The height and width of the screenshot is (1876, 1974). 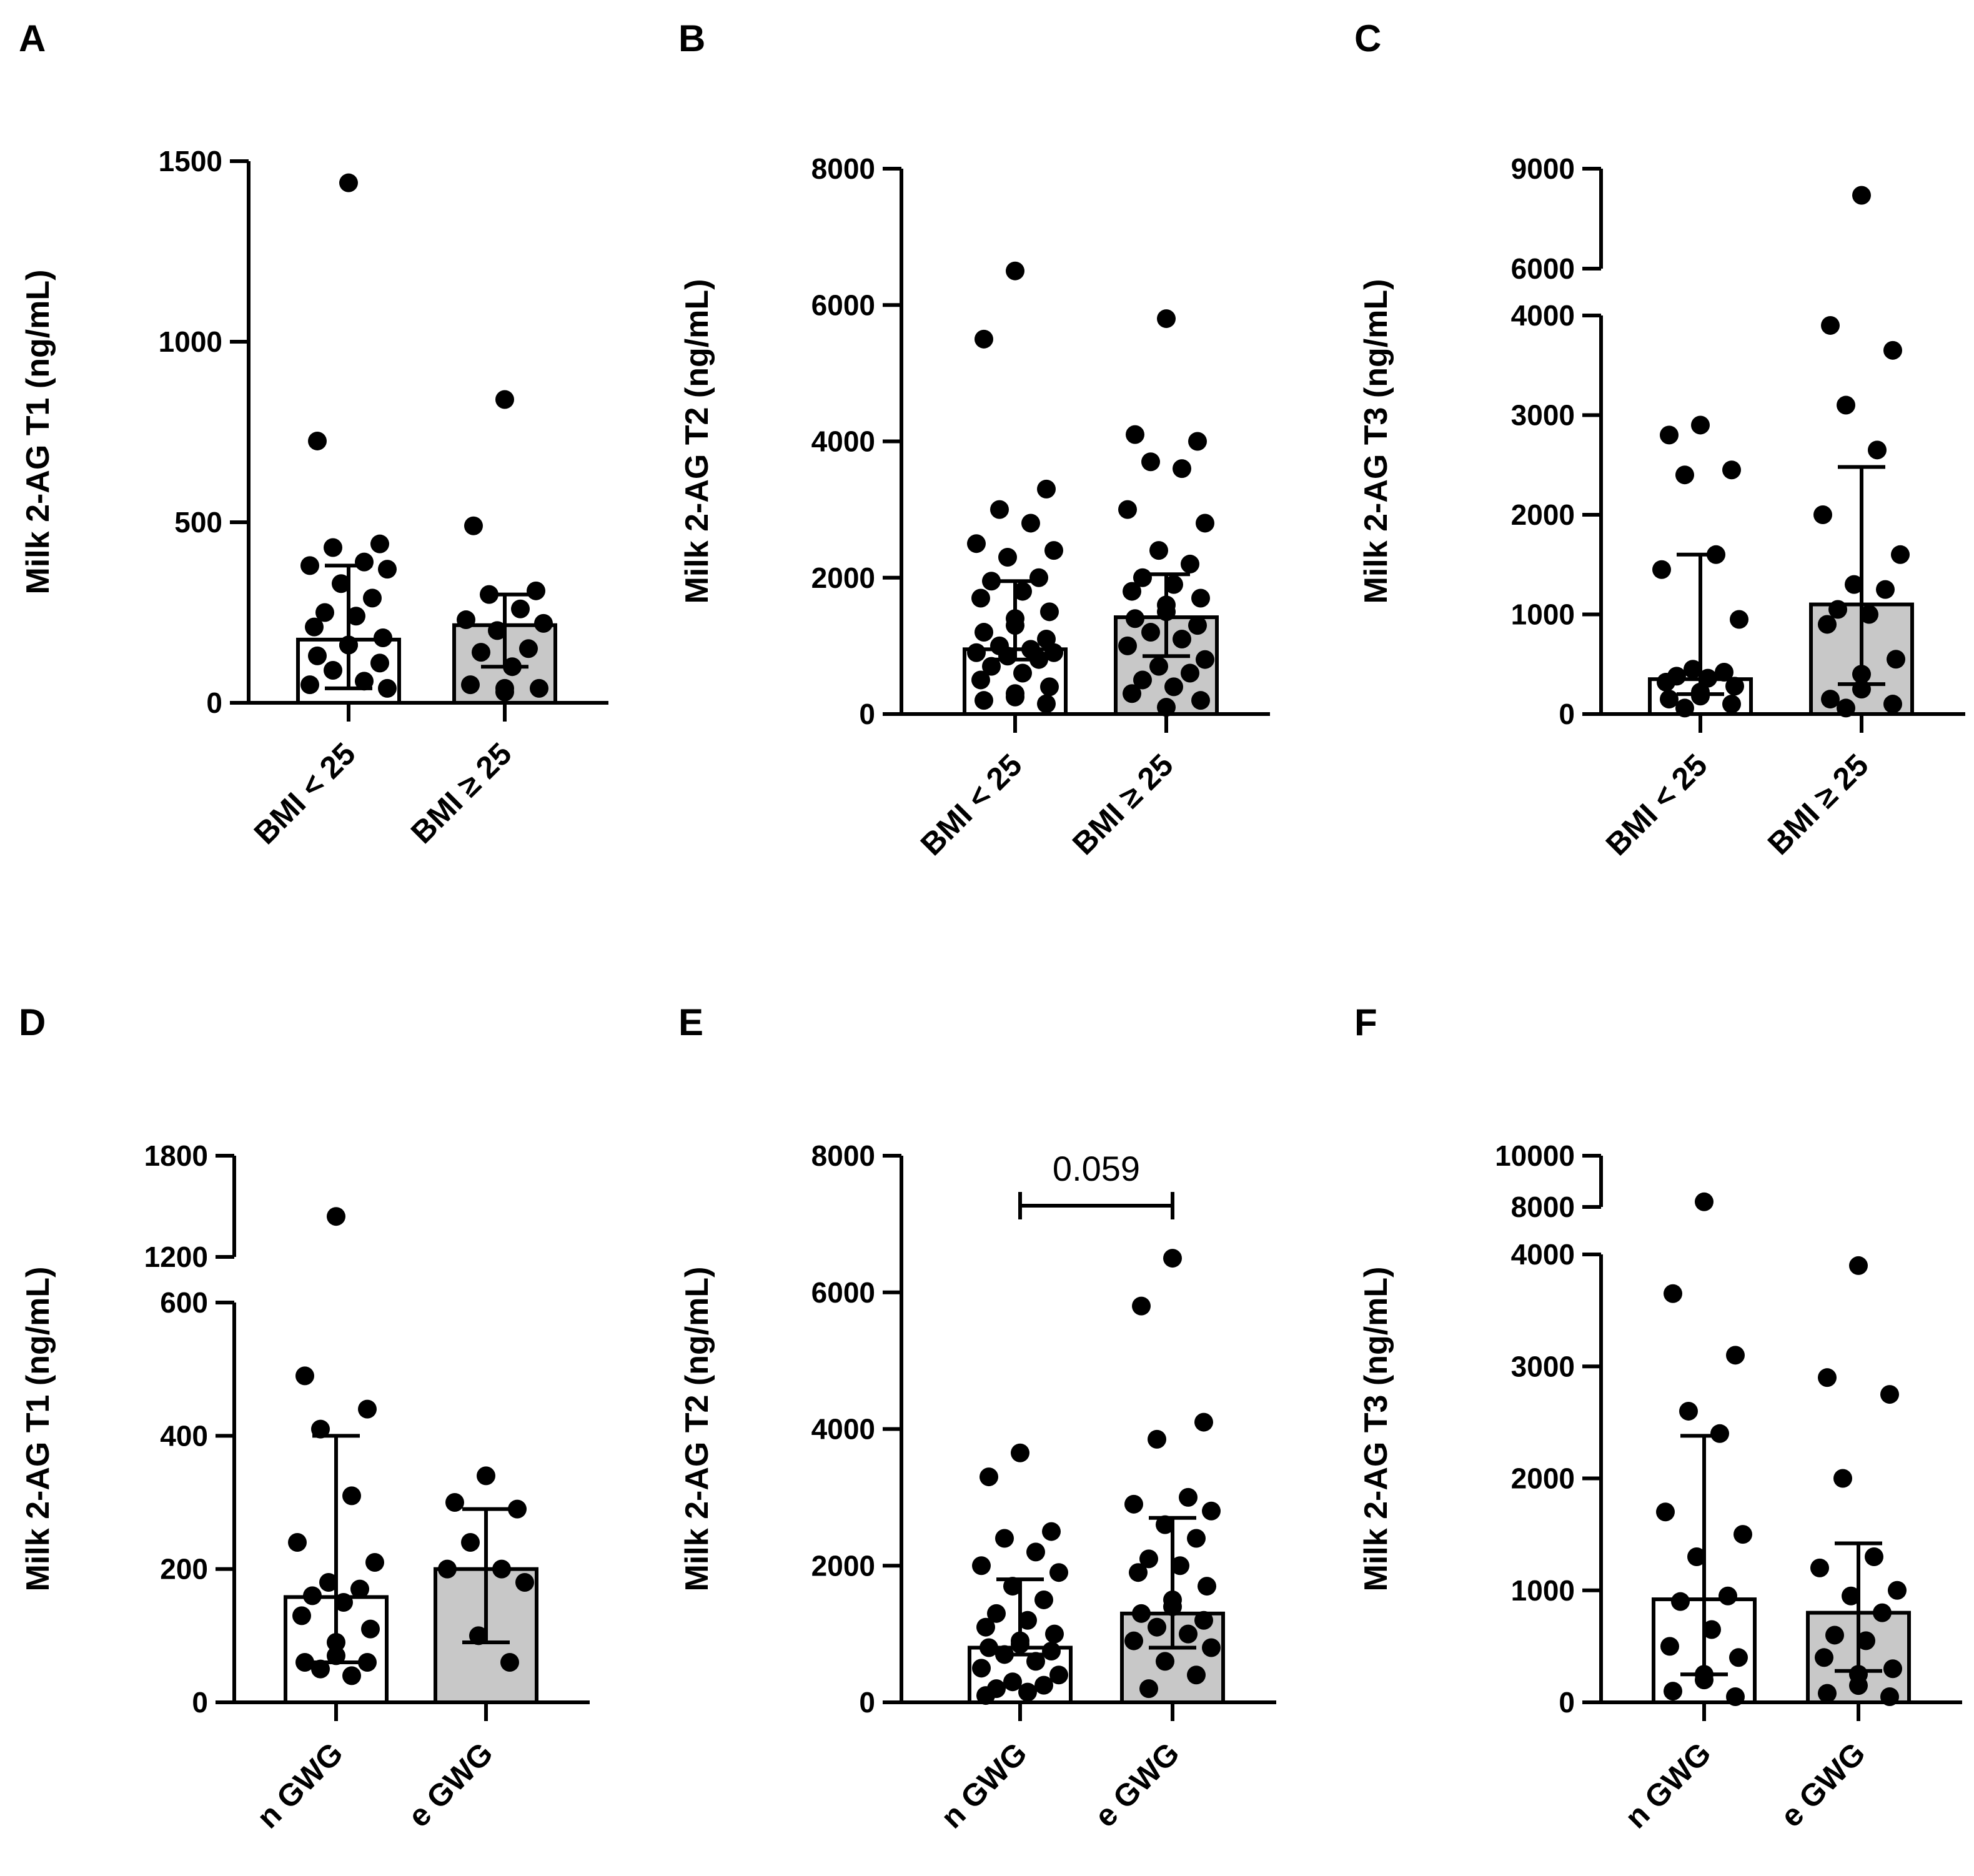 I want to click on y-tick-label: 8000, so click(x=843, y=1155).